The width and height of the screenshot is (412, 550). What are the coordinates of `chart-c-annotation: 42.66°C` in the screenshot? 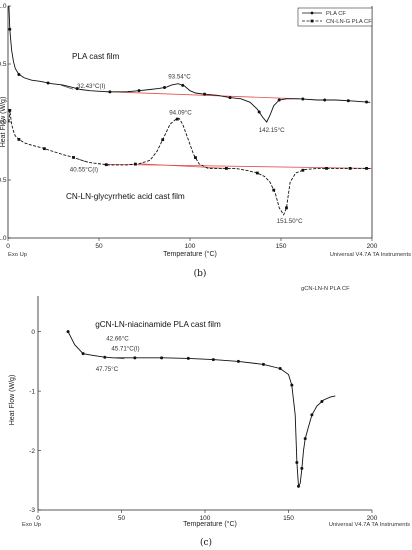 It's located at (117, 339).